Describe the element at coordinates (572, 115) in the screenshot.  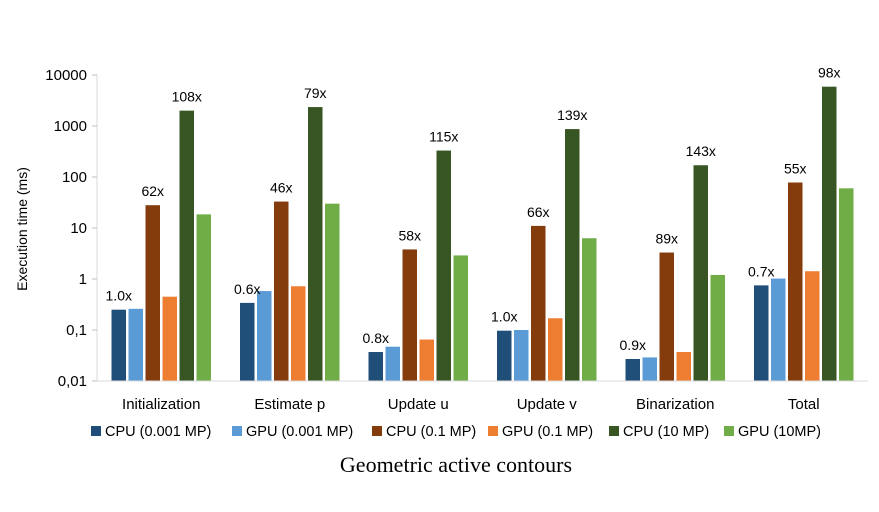
I see `data-label: 139x` at that location.